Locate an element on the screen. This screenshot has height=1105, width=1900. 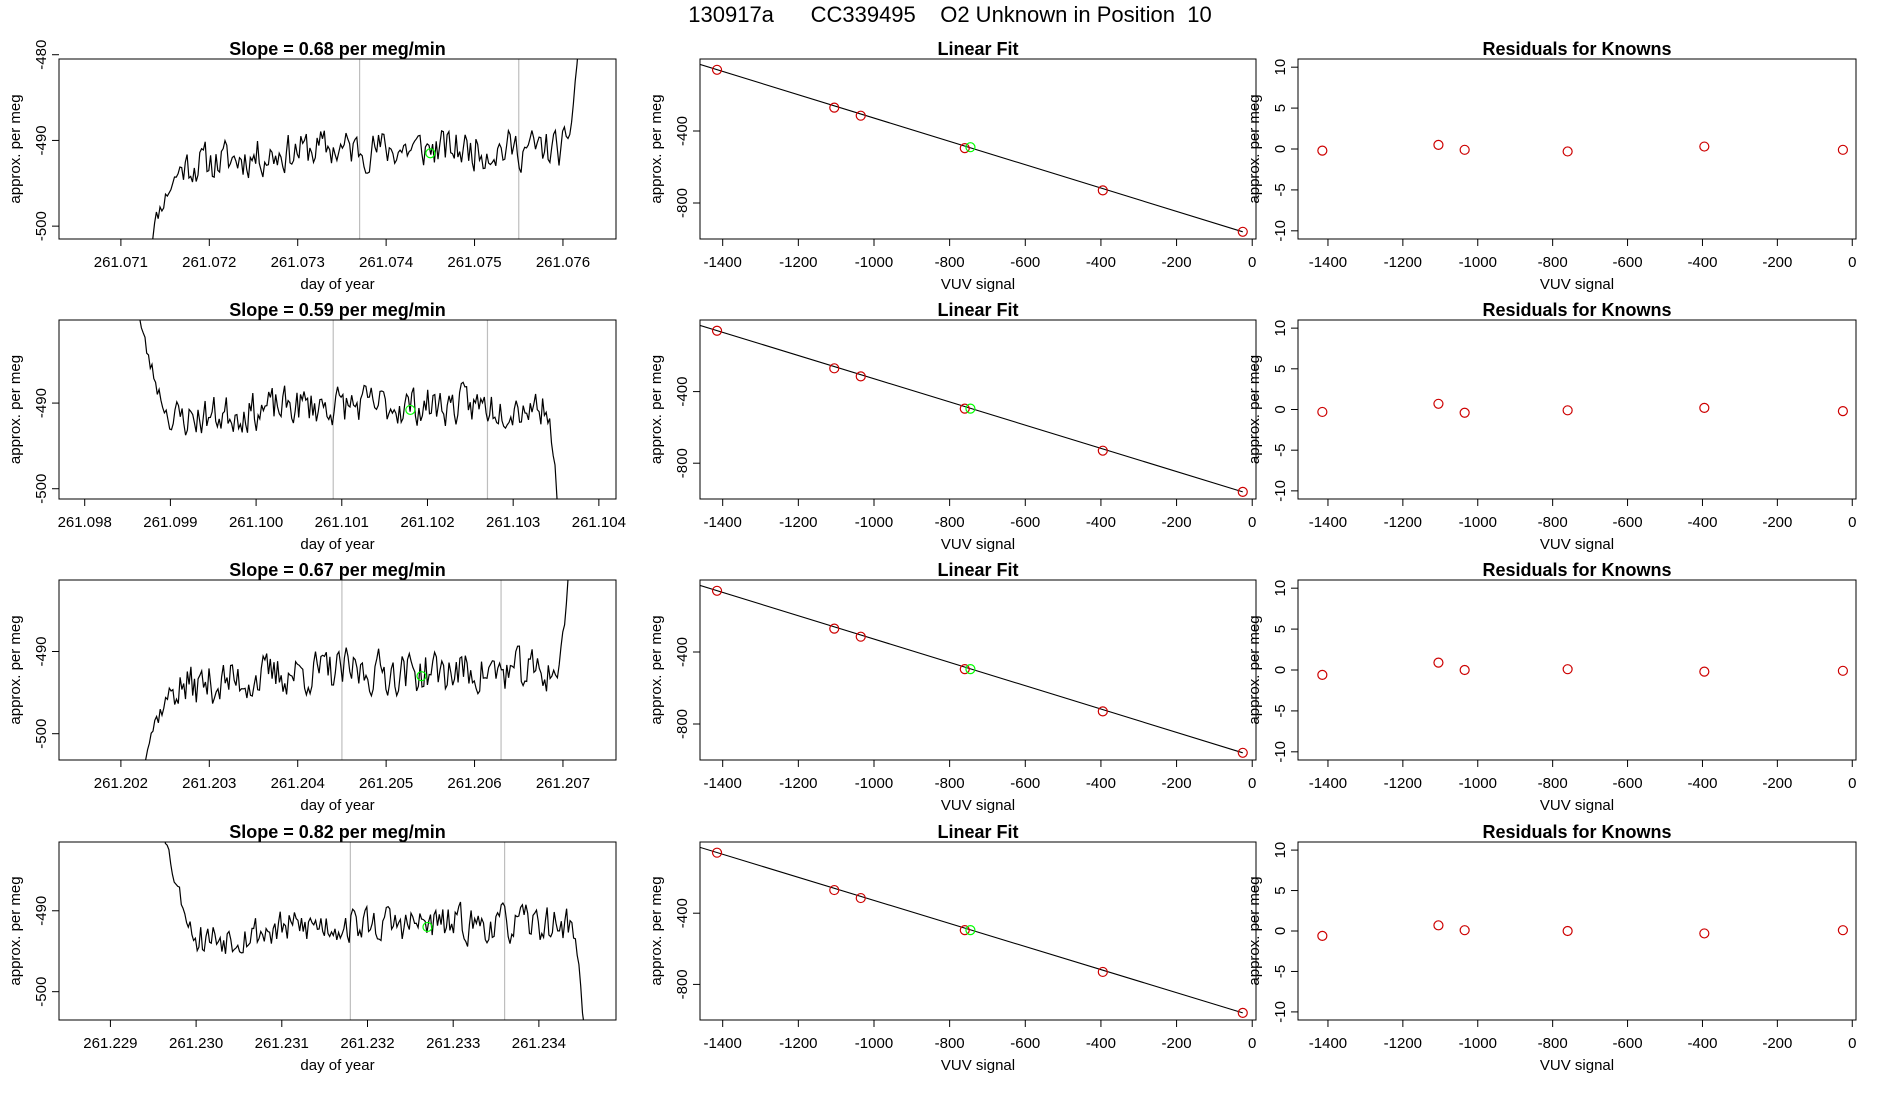
x-tick-label: 261.234 is located at coordinates (539, 1043).